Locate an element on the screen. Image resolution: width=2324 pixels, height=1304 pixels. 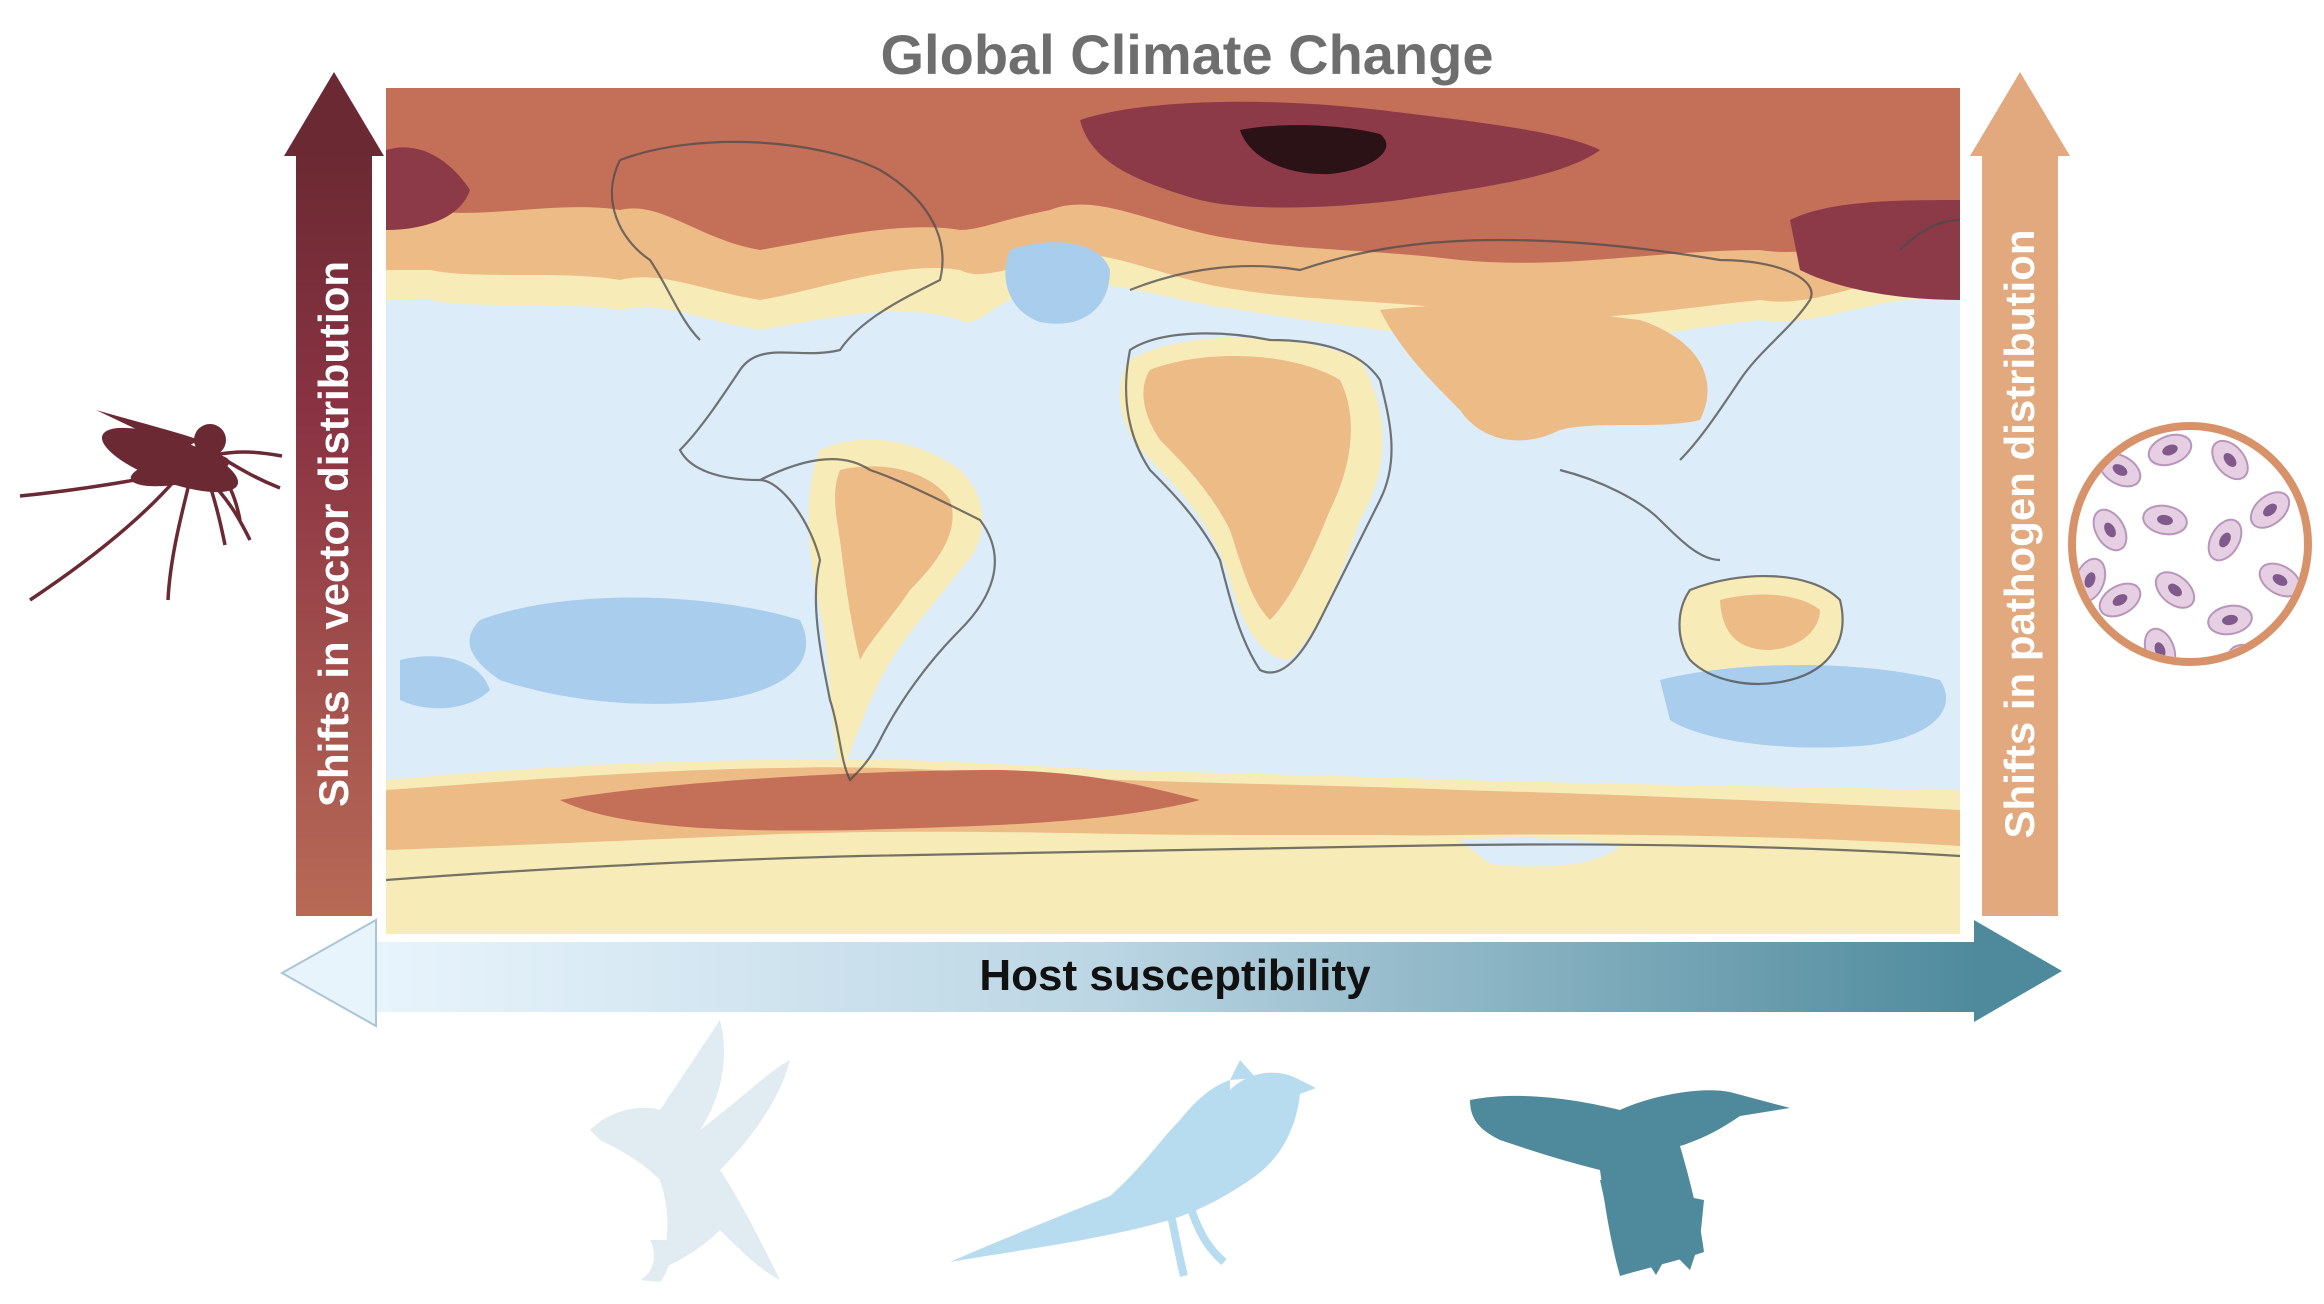
vector-distribution-label: Shifts in vector distribution is located at coordinates (333, 534).